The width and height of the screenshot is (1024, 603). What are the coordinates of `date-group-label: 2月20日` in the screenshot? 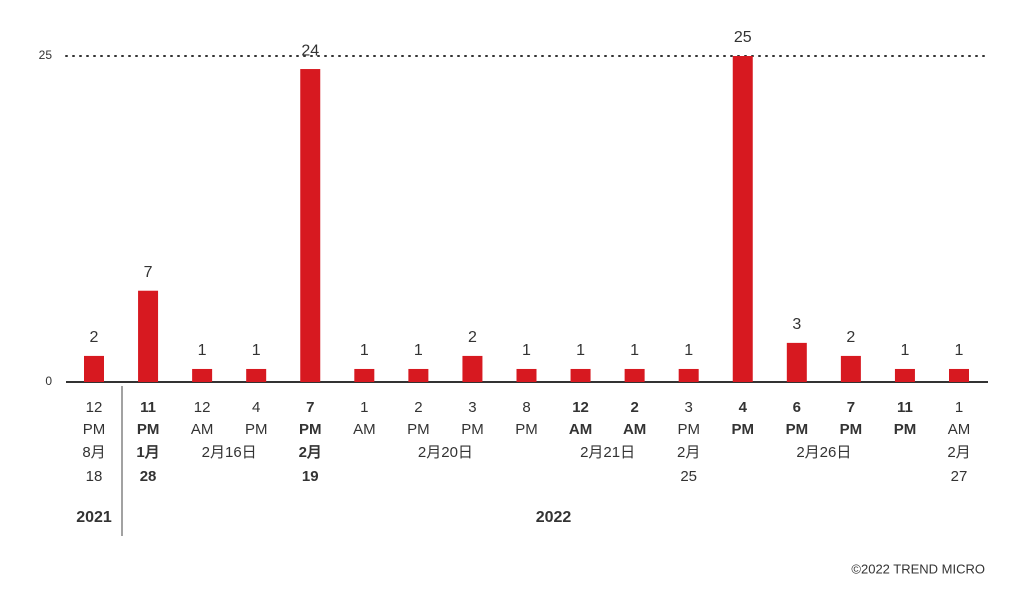 It's located at (445, 452).